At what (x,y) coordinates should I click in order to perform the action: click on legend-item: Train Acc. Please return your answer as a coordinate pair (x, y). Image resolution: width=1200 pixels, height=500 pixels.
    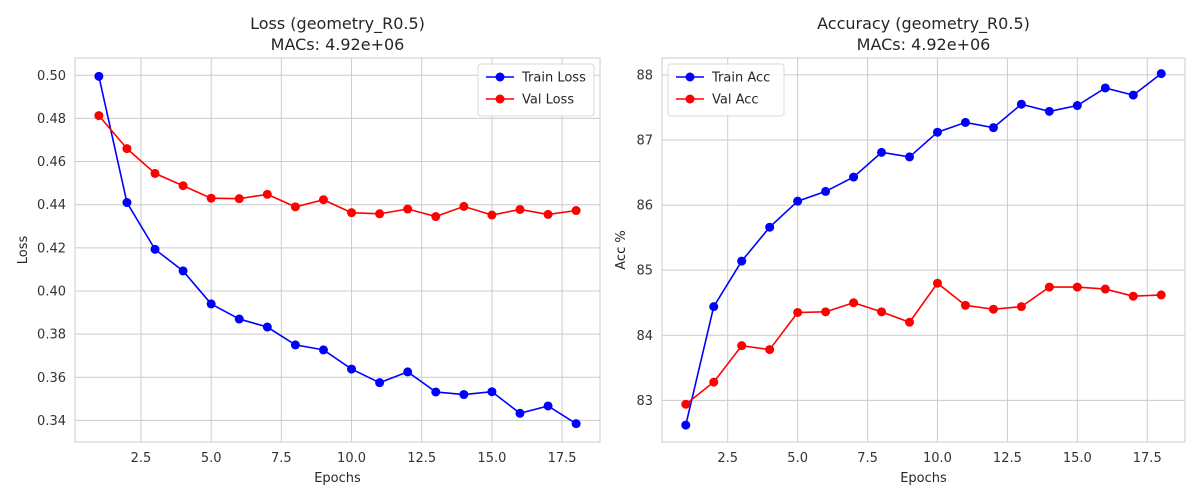
    Looking at the image, I should click on (723, 78).